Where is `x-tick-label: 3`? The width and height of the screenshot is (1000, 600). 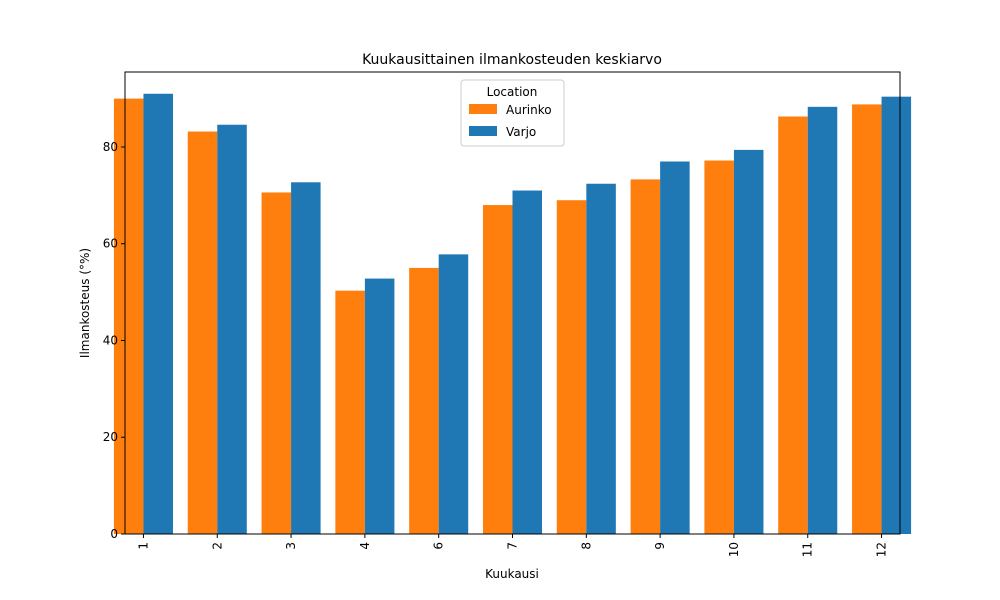
x-tick-label: 3 is located at coordinates (291, 546).